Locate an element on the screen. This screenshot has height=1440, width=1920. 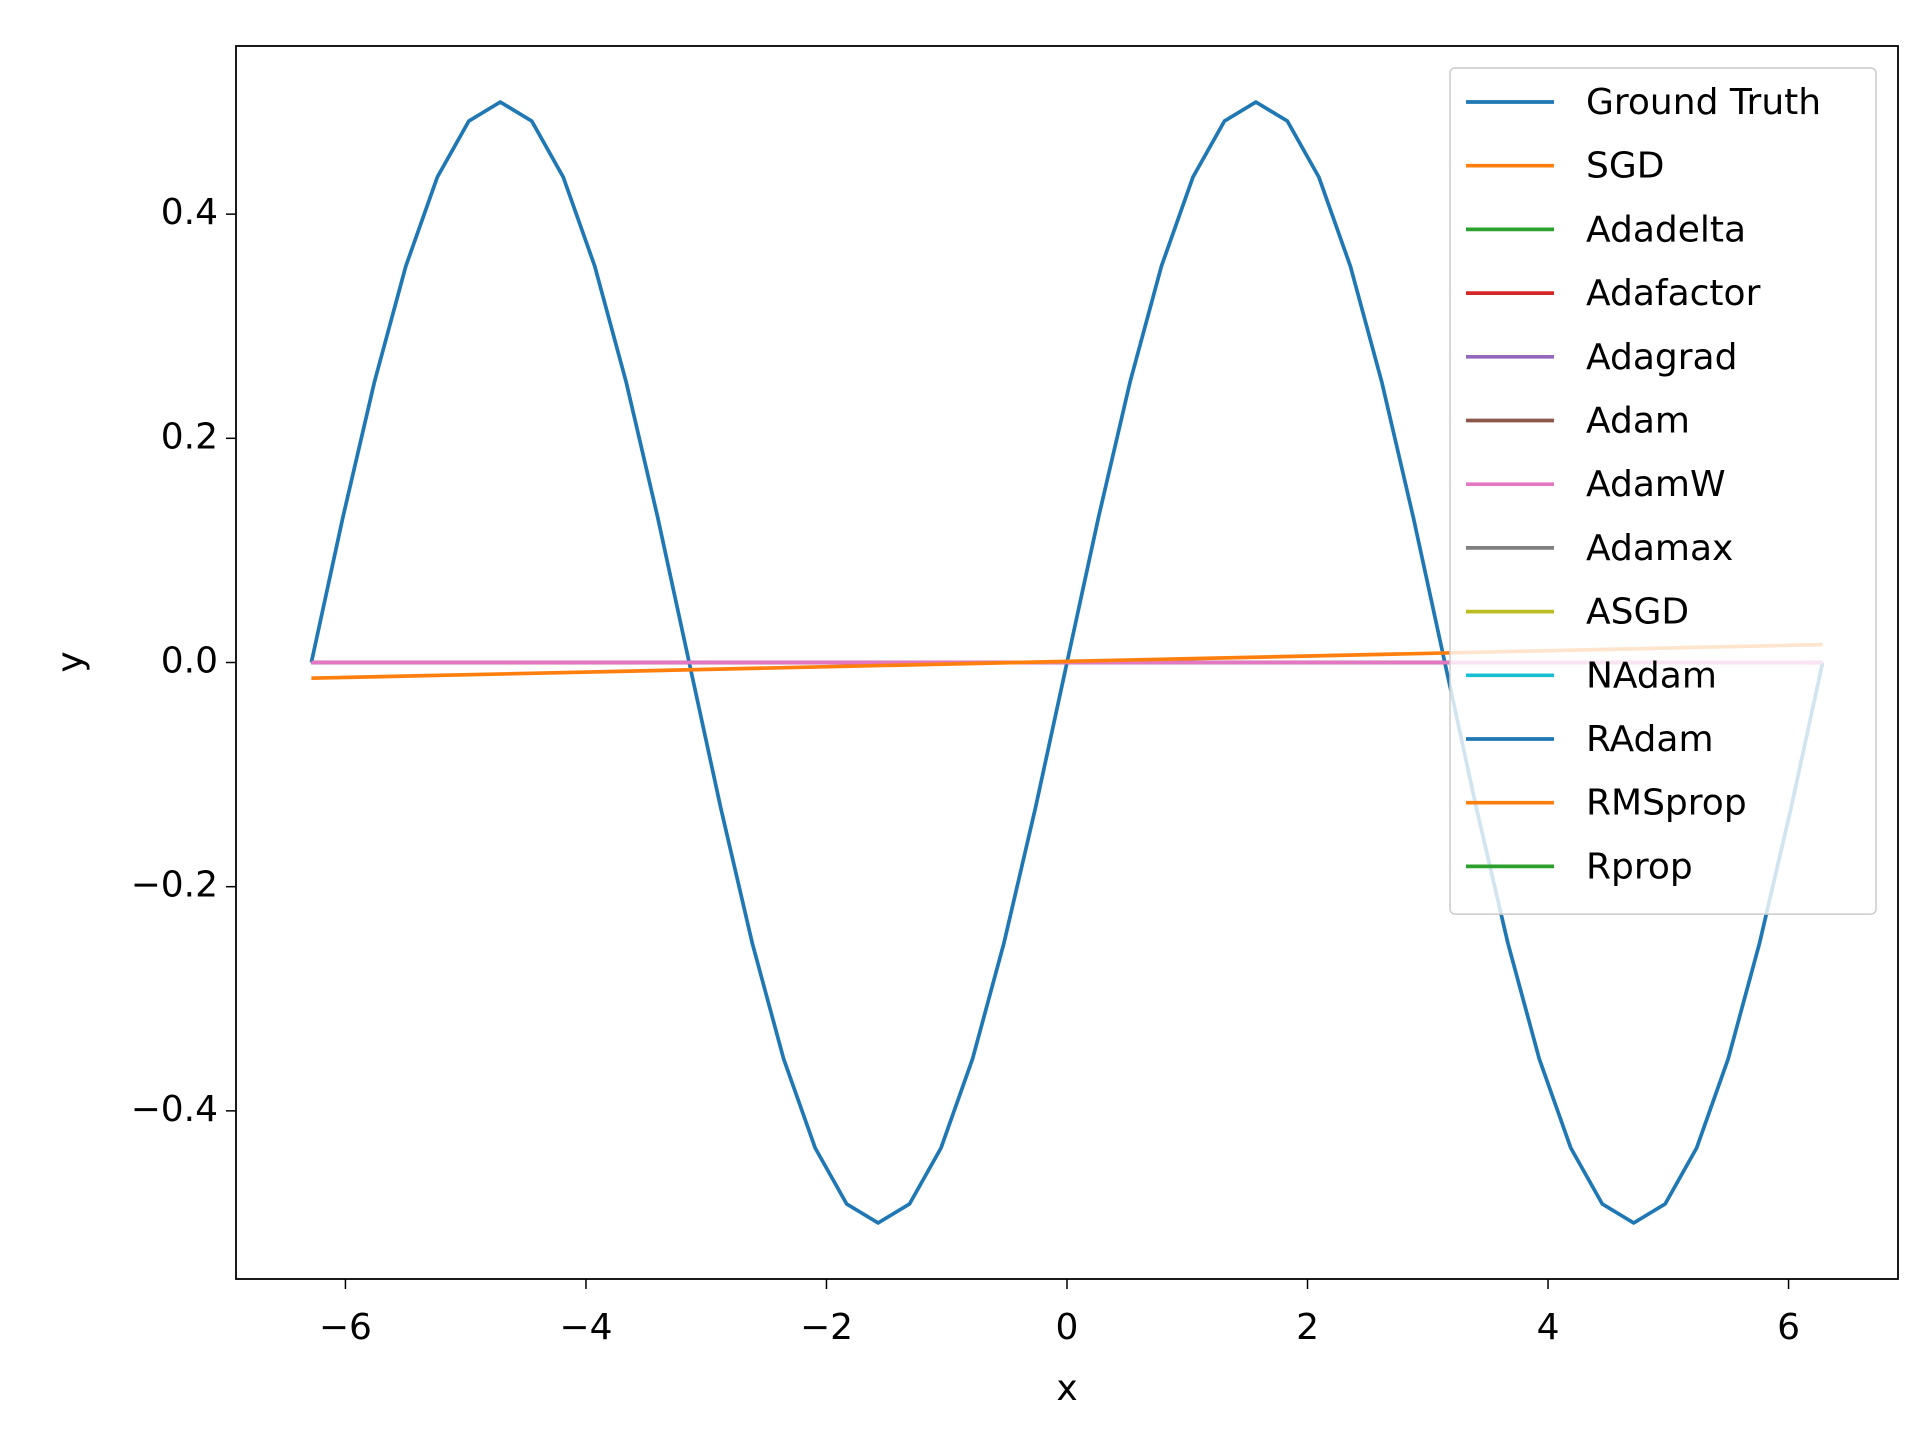
x-tick-label: 6 is located at coordinates (1788, 1327).